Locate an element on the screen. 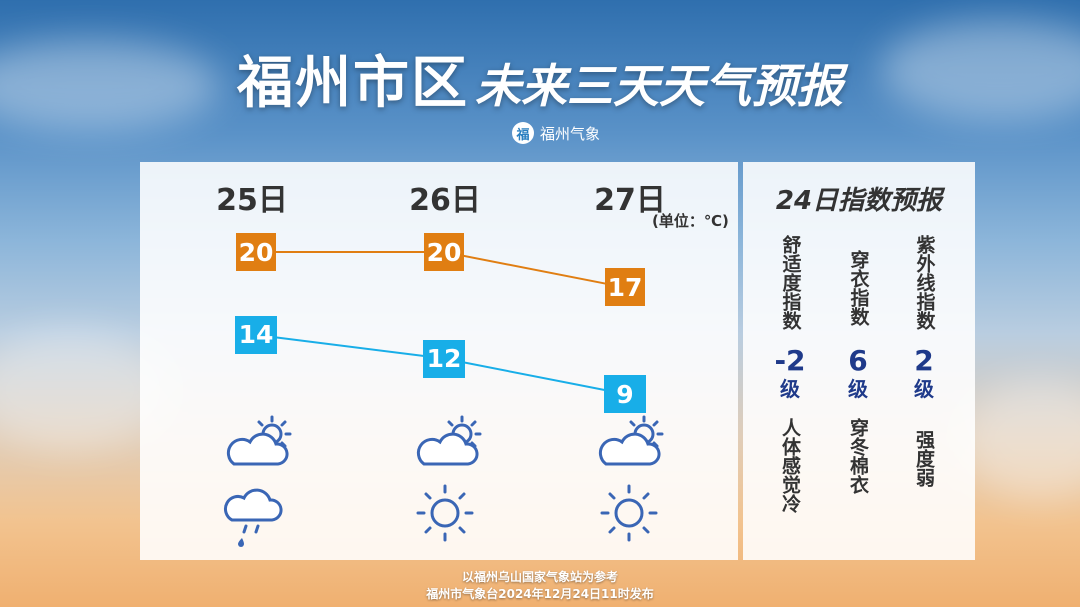 This screenshot has height=607, width=1080. low-temp-box: 9 is located at coordinates (625, 394).